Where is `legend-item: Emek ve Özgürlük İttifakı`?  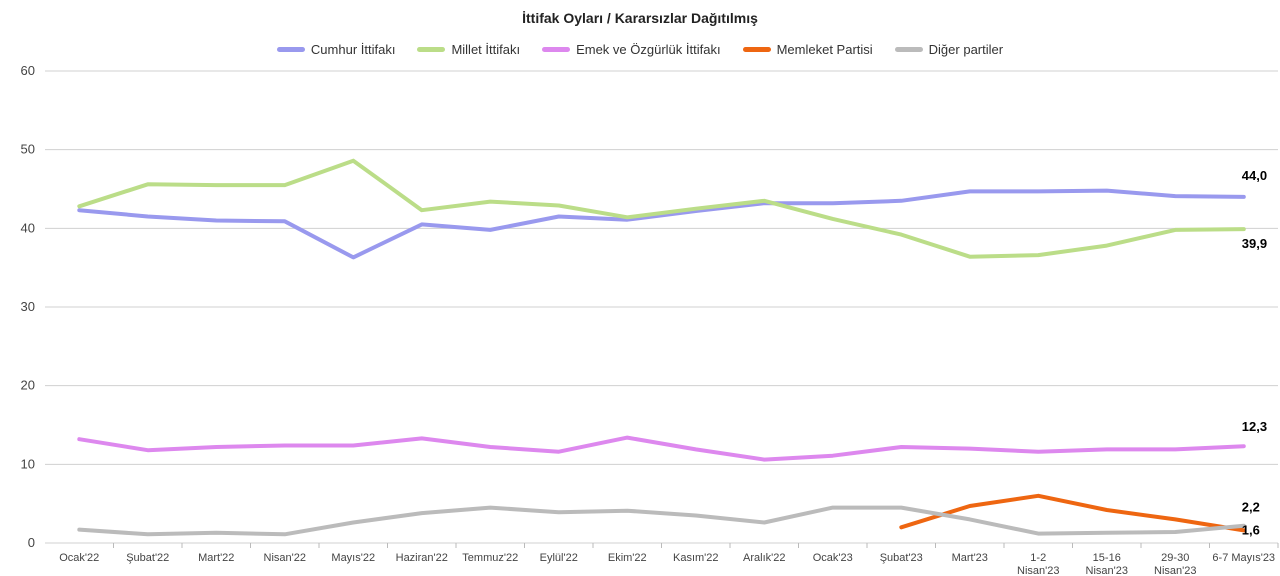 legend-item: Emek ve Özgürlük İttifakı is located at coordinates (631, 49).